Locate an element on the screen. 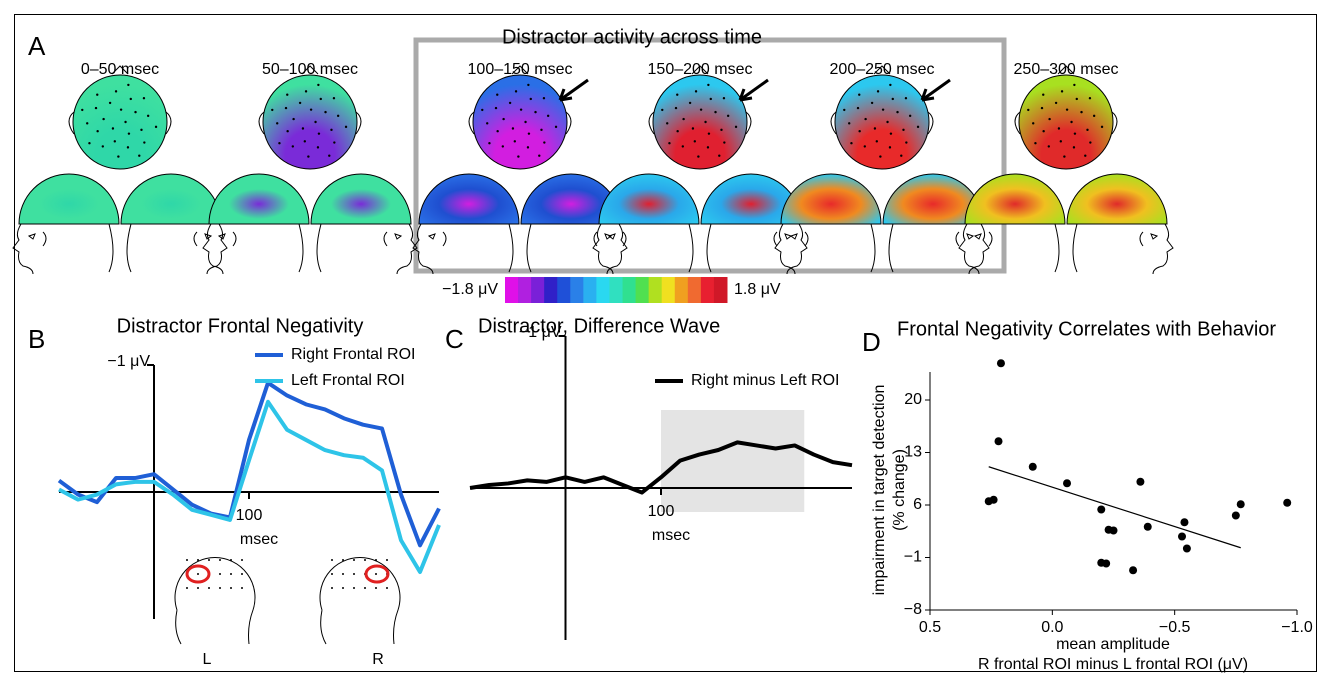 The image size is (1327, 683). y-tick-label: 6 is located at coordinates (917, 504).